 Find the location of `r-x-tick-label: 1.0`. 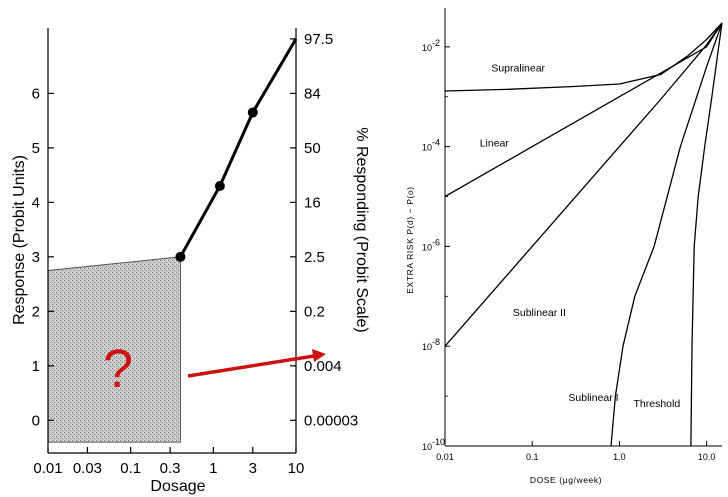

r-x-tick-label: 1.0 is located at coordinates (619, 457).